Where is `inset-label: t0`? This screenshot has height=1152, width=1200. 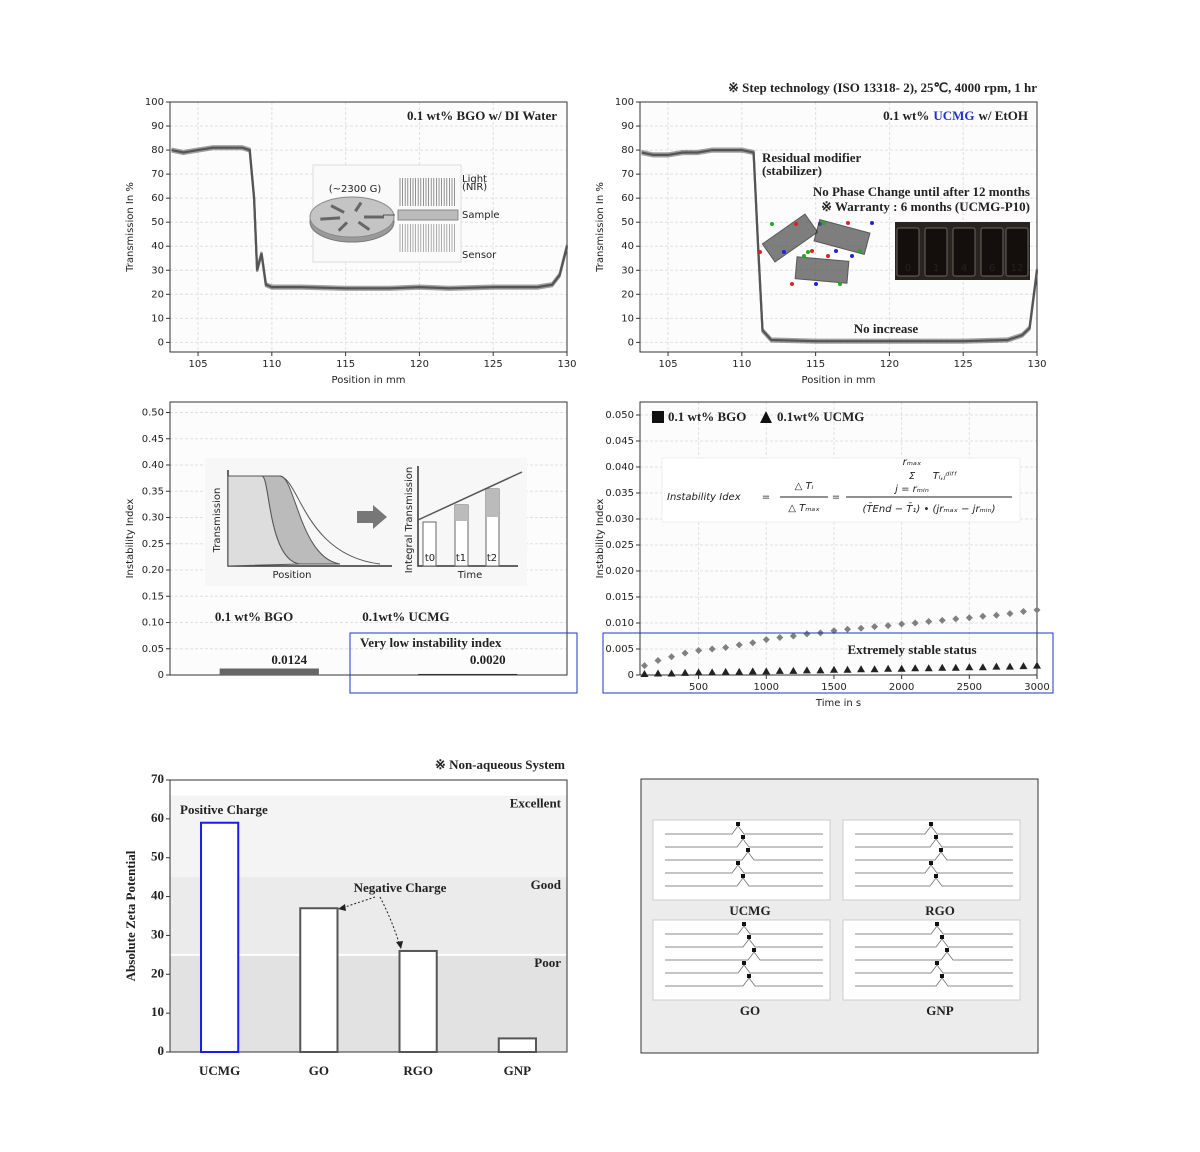 inset-label: t0 is located at coordinates (430, 558).